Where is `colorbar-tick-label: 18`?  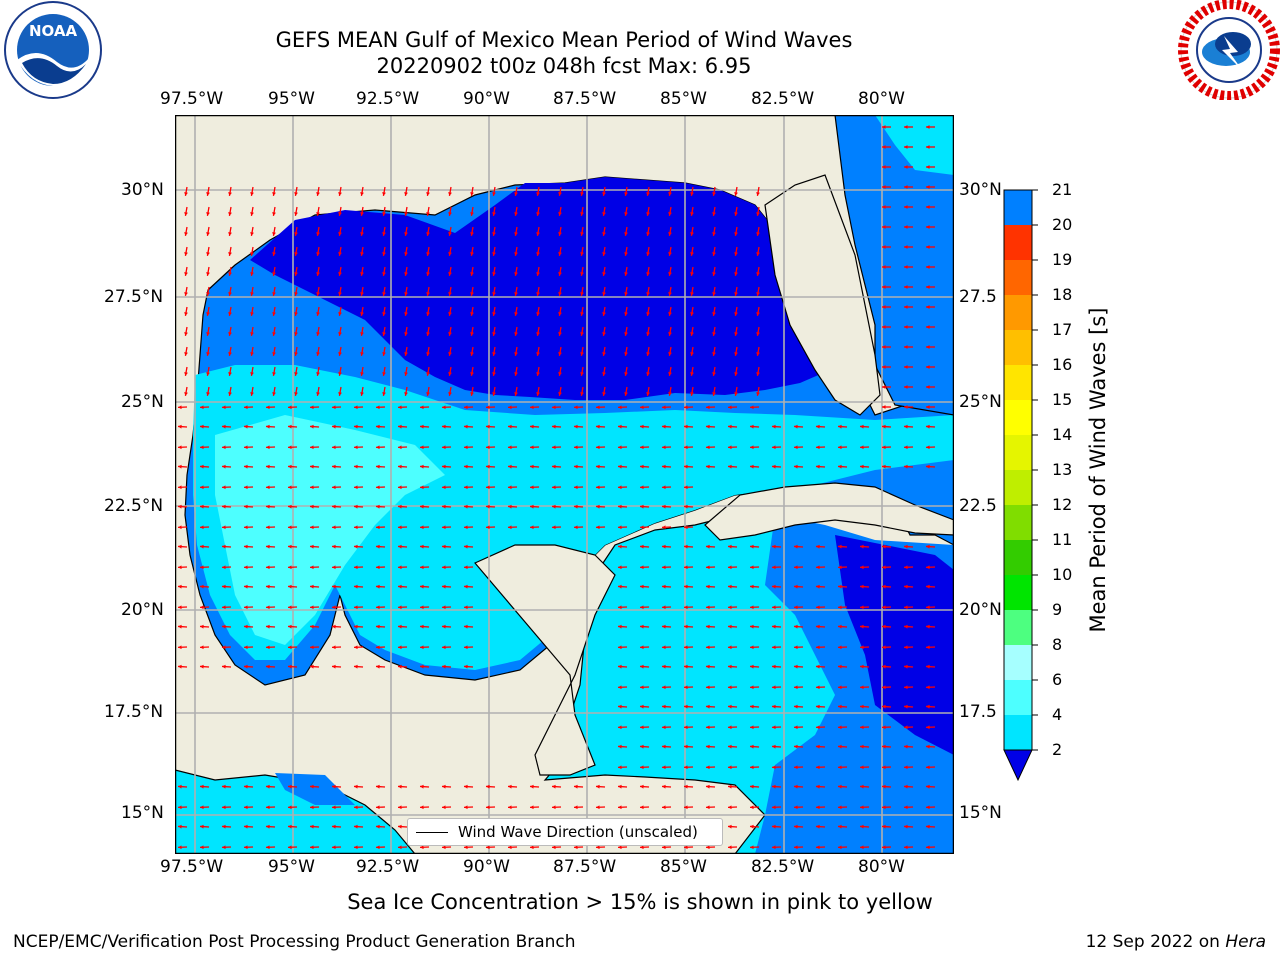
colorbar-tick-label: 18 is located at coordinates (1062, 294).